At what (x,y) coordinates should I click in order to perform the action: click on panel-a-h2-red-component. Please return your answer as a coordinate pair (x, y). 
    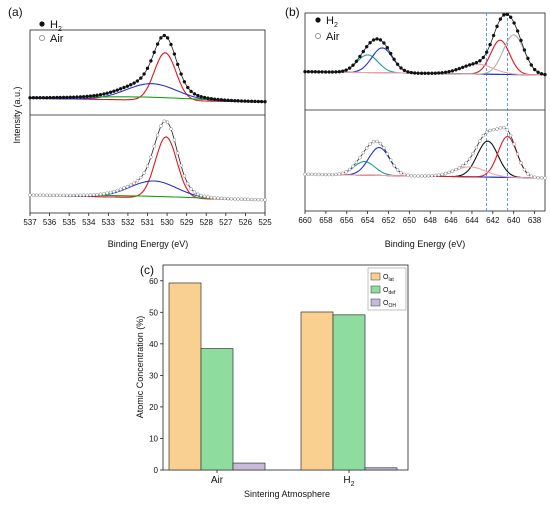
    Looking at the image, I should click on (147, 77).